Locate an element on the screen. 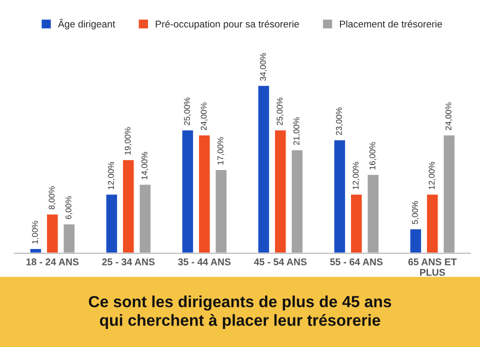 This screenshot has width=480, height=347. x-tick-label: 35 - 44 ANS is located at coordinates (204, 262).